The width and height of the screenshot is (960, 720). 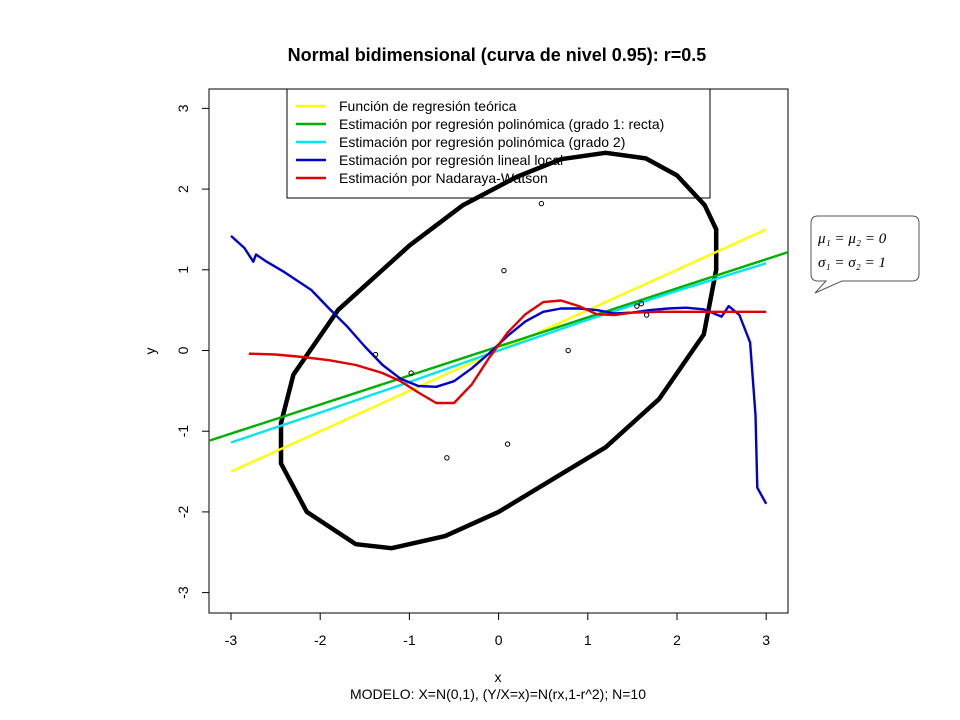 I want to click on points-layer, so click(x=511, y=330).